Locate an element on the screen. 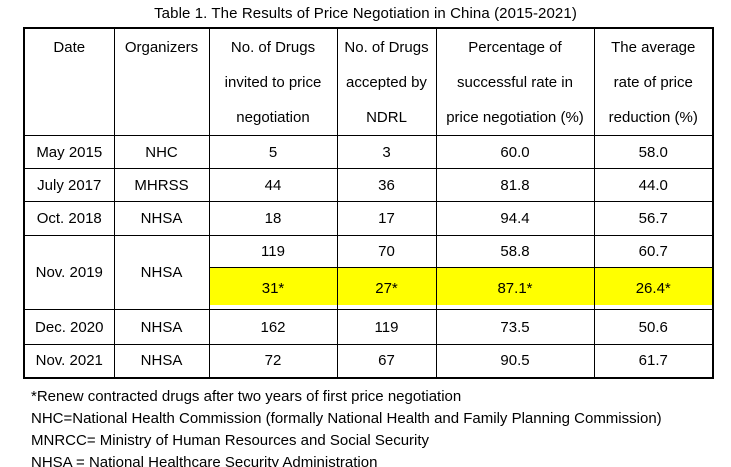 The height and width of the screenshot is (467, 731). table-row: Nov. 2021 NHSA 72 67 90.5 61.7 is located at coordinates (368, 361).